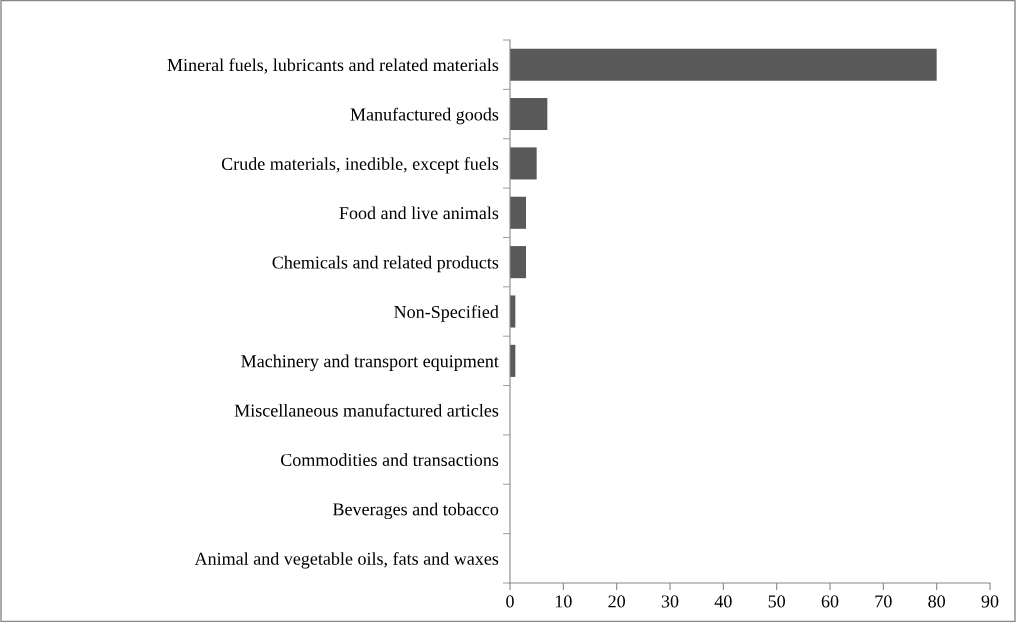  Describe the element at coordinates (360, 165) in the screenshot. I see `y-tick-label: Crude materials, inedible, except fuels` at that location.